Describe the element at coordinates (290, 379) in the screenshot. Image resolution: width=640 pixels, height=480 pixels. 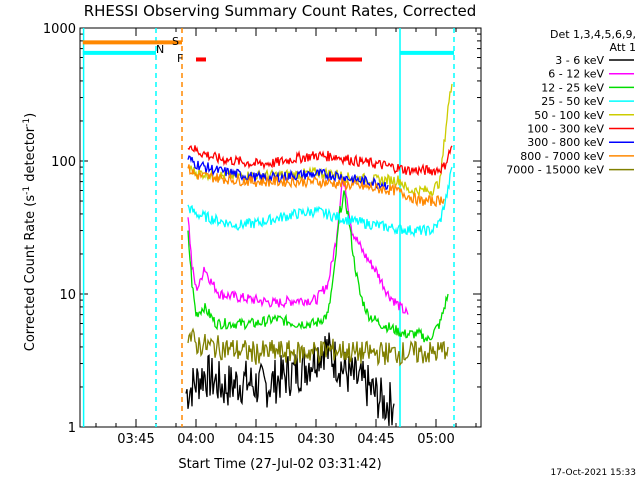
I see `series-line-3-6-kev` at that location.